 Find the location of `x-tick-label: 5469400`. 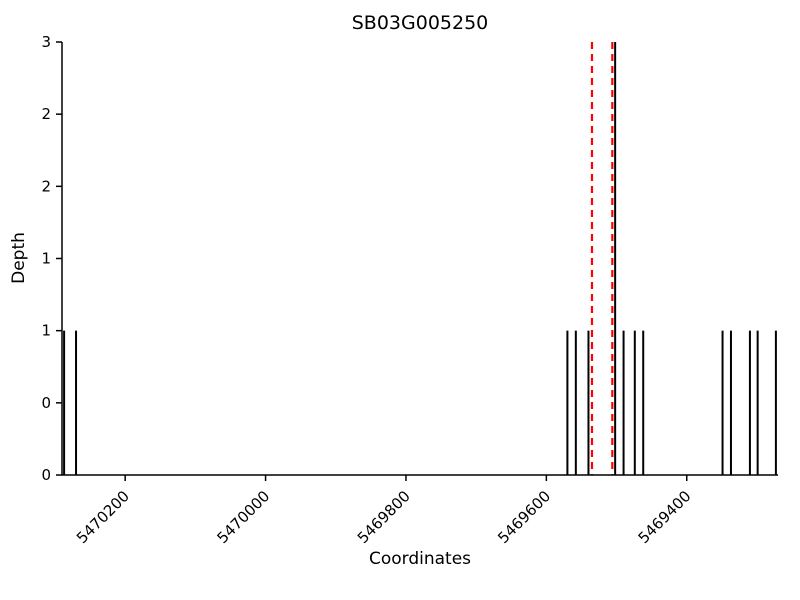

x-tick-label: 5469400 is located at coordinates (665, 517).